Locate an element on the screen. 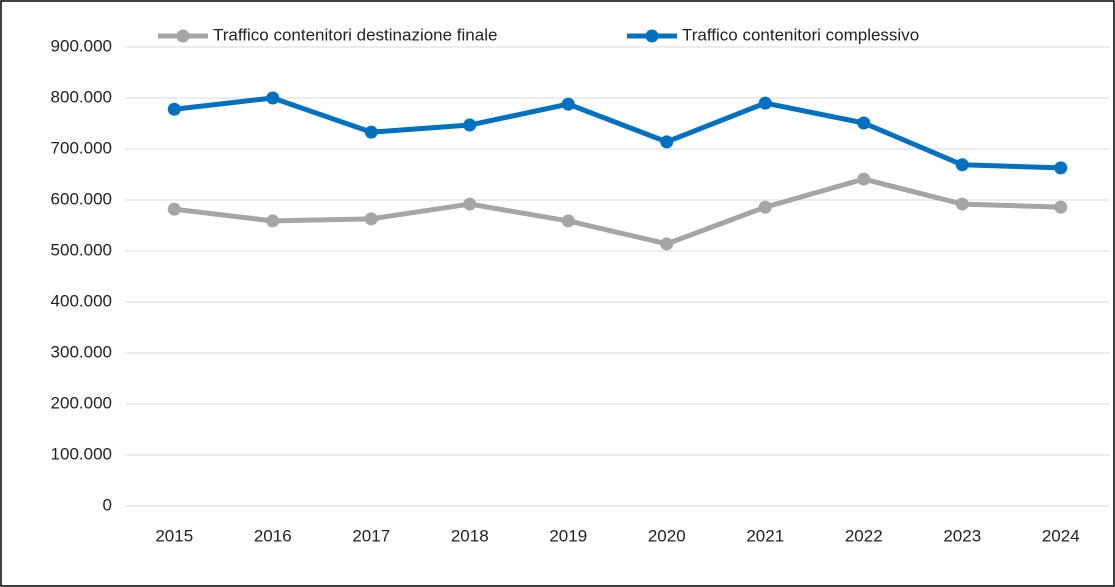 The width and height of the screenshot is (1115, 587). x-tick-label: 2024 is located at coordinates (1061, 535).